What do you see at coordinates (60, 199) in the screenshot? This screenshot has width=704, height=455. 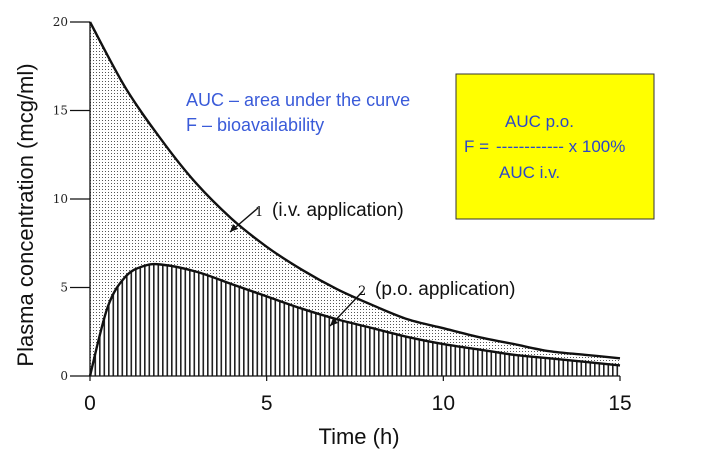 I see `y-tick-label: 10` at bounding box center [60, 199].